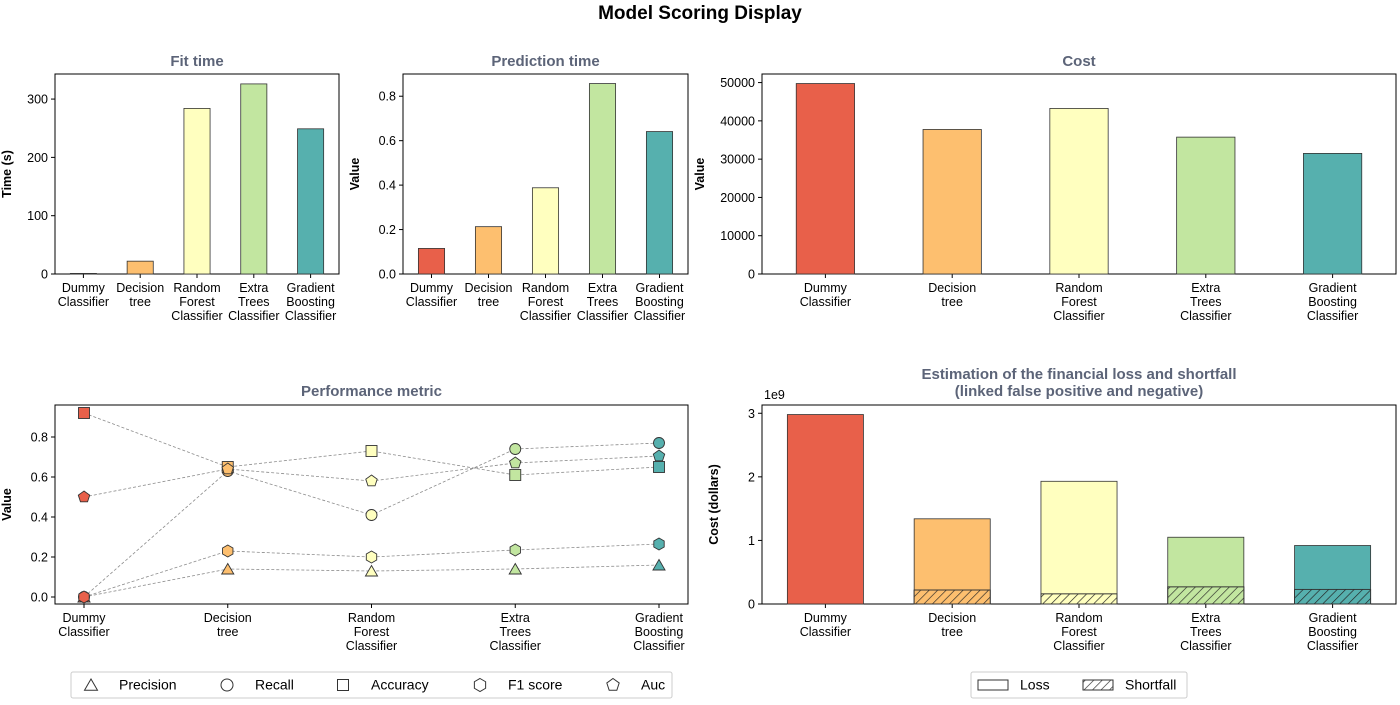 The width and height of the screenshot is (1400, 705). Describe the element at coordinates (751, 605) in the screenshot. I see `financial-loss-ytick-label: 0` at that location.